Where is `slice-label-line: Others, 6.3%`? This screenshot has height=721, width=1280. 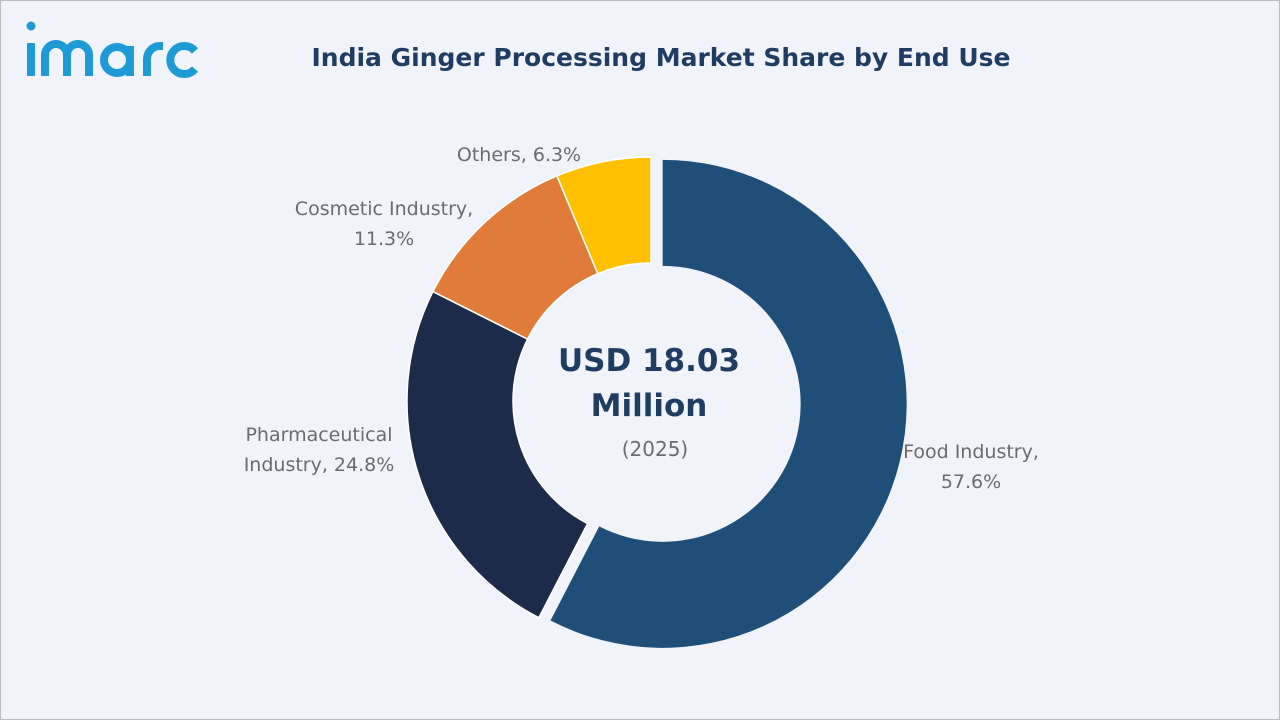
slice-label-line: Others, 6.3% is located at coordinates (519, 155).